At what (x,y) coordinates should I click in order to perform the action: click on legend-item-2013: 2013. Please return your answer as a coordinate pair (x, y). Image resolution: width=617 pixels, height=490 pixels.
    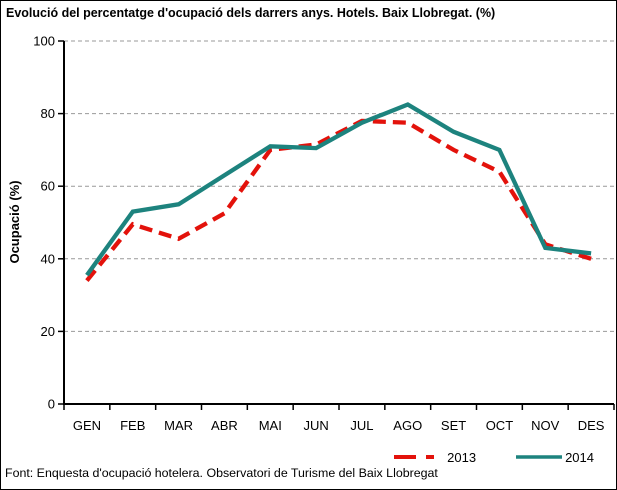
    Looking at the image, I should click on (435, 457).